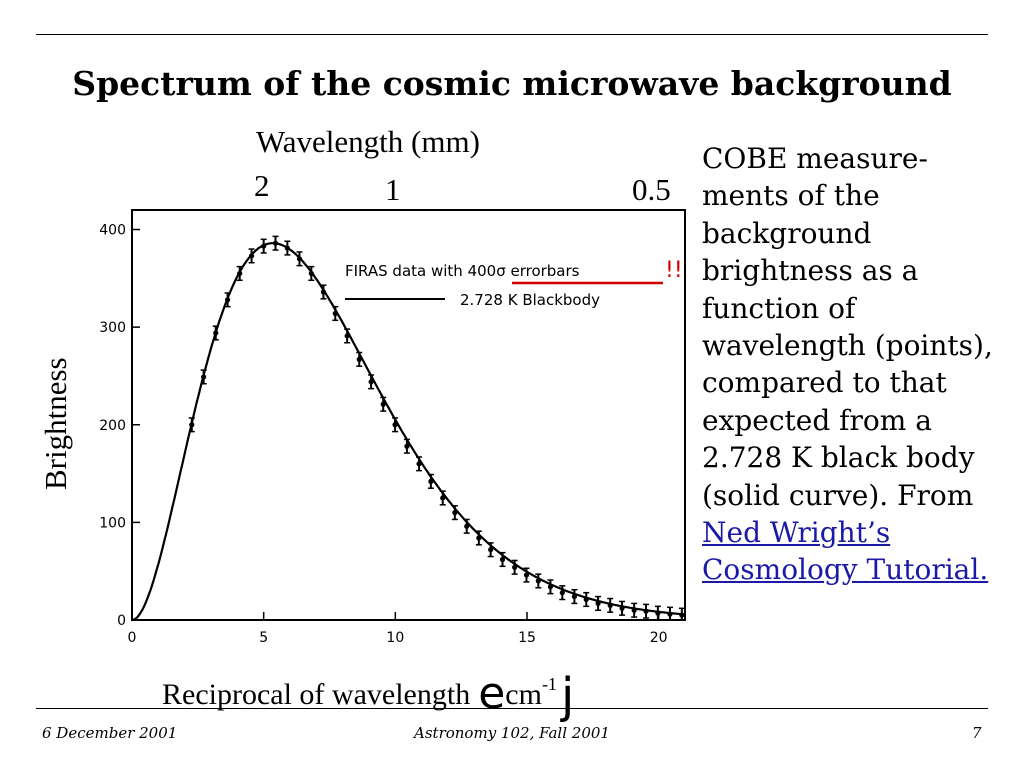 This screenshot has height=768, width=1024. Describe the element at coordinates (651, 189) in the screenshot. I see `top-axis-tick-0.5mm: 0.5` at that location.